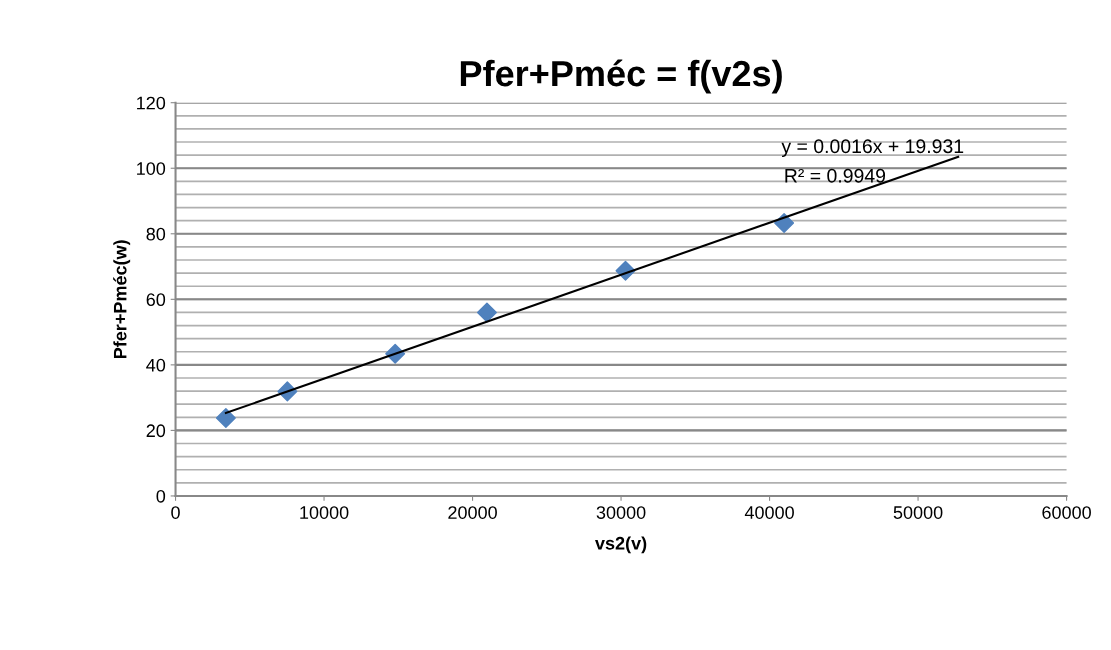 Image resolution: width=1111 pixels, height=650 pixels. Describe the element at coordinates (161, 496) in the screenshot. I see `y-tick-label: 0` at that location.